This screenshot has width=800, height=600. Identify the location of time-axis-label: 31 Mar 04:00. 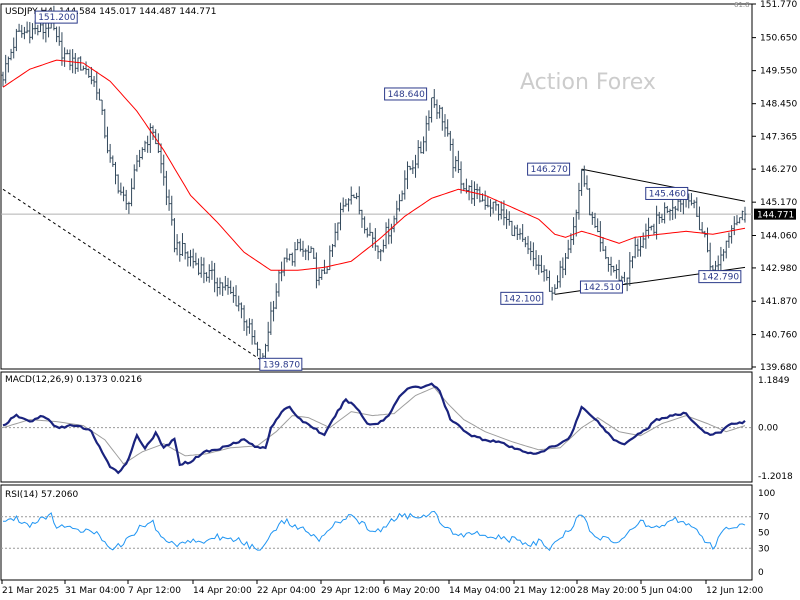
(95, 591).